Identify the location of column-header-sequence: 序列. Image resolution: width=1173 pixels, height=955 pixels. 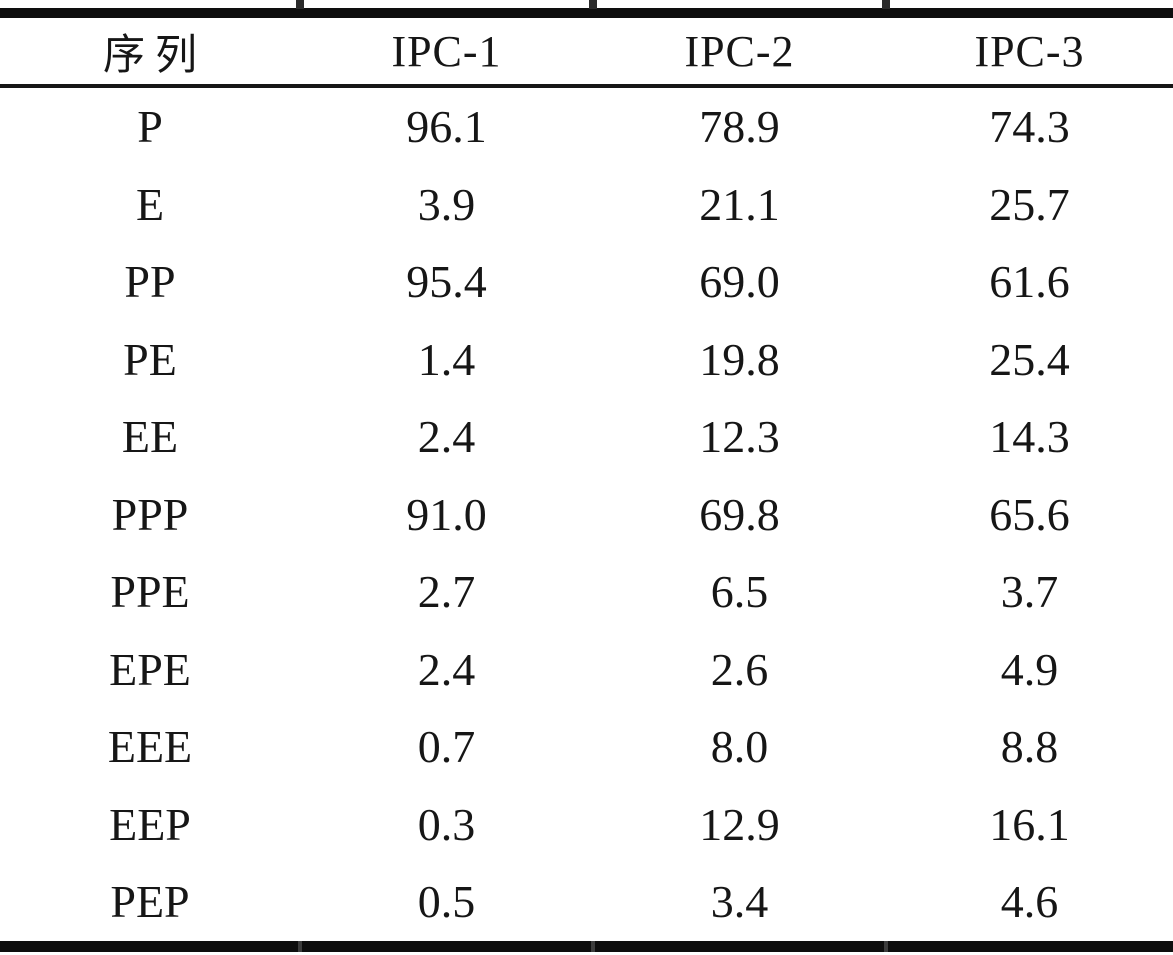
(150, 50).